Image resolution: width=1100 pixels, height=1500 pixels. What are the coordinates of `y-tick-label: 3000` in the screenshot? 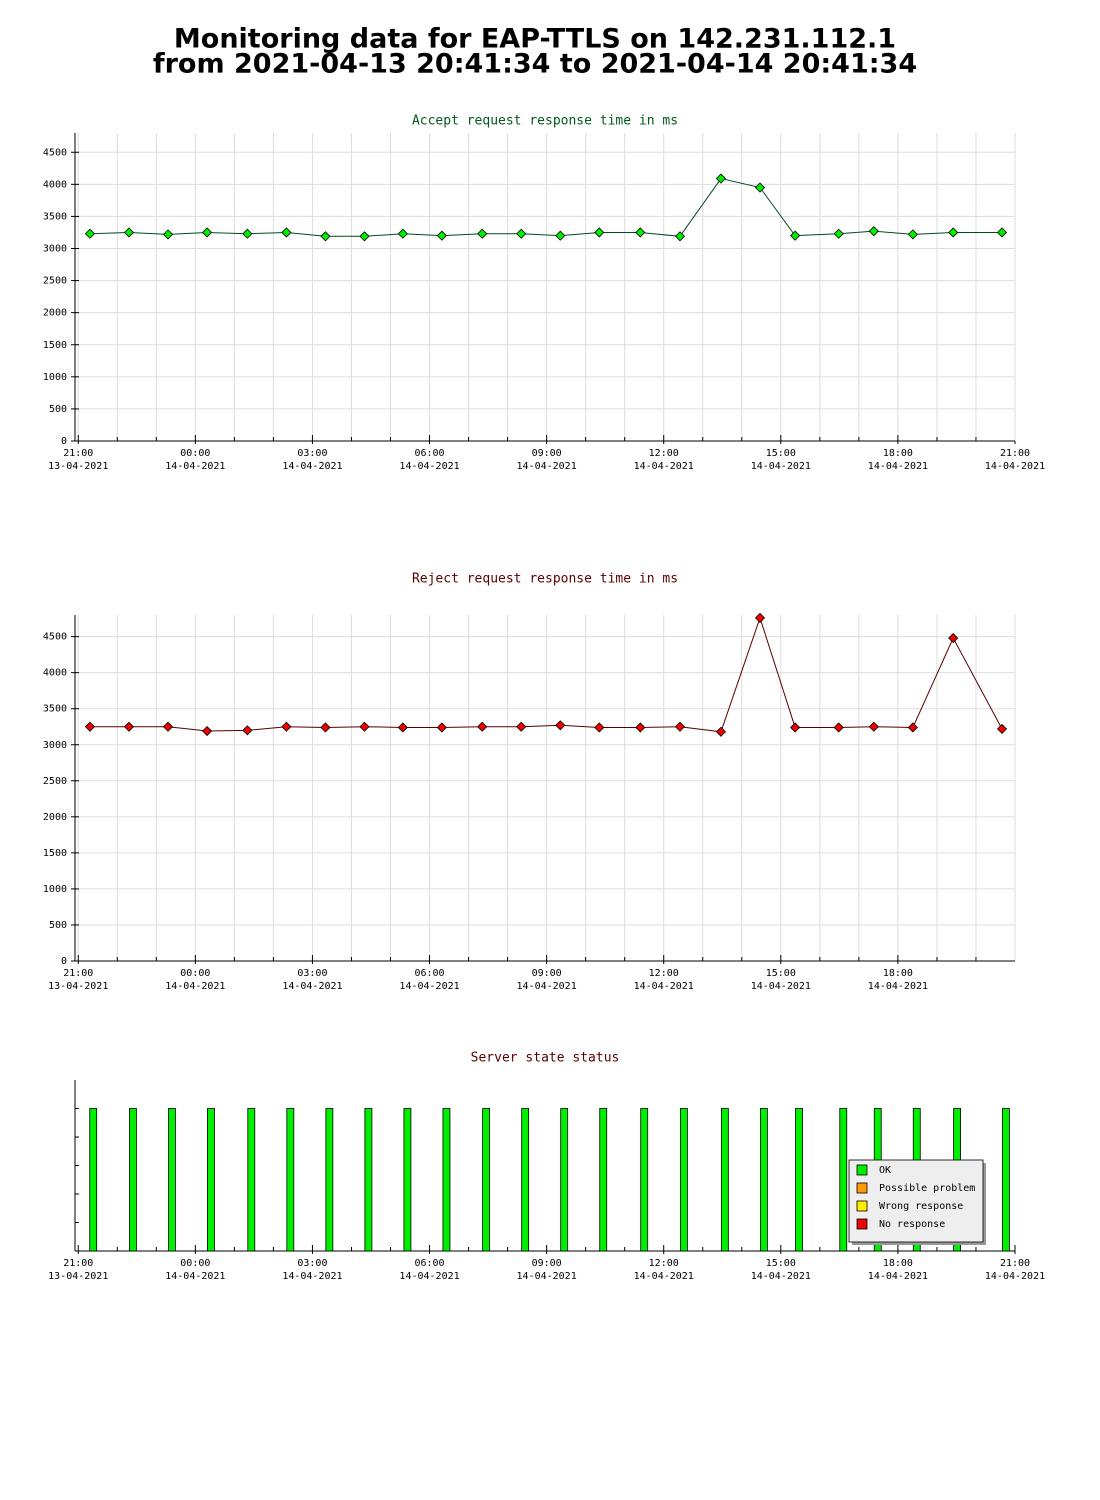 It's located at (55, 745).